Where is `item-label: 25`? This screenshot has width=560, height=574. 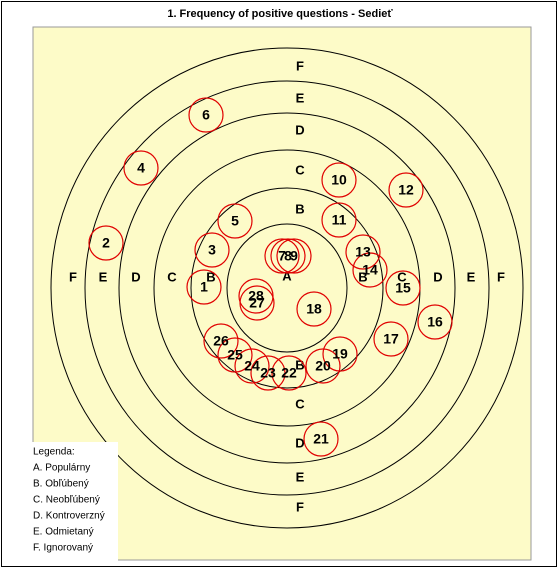
item-label: 25 is located at coordinates (235, 355).